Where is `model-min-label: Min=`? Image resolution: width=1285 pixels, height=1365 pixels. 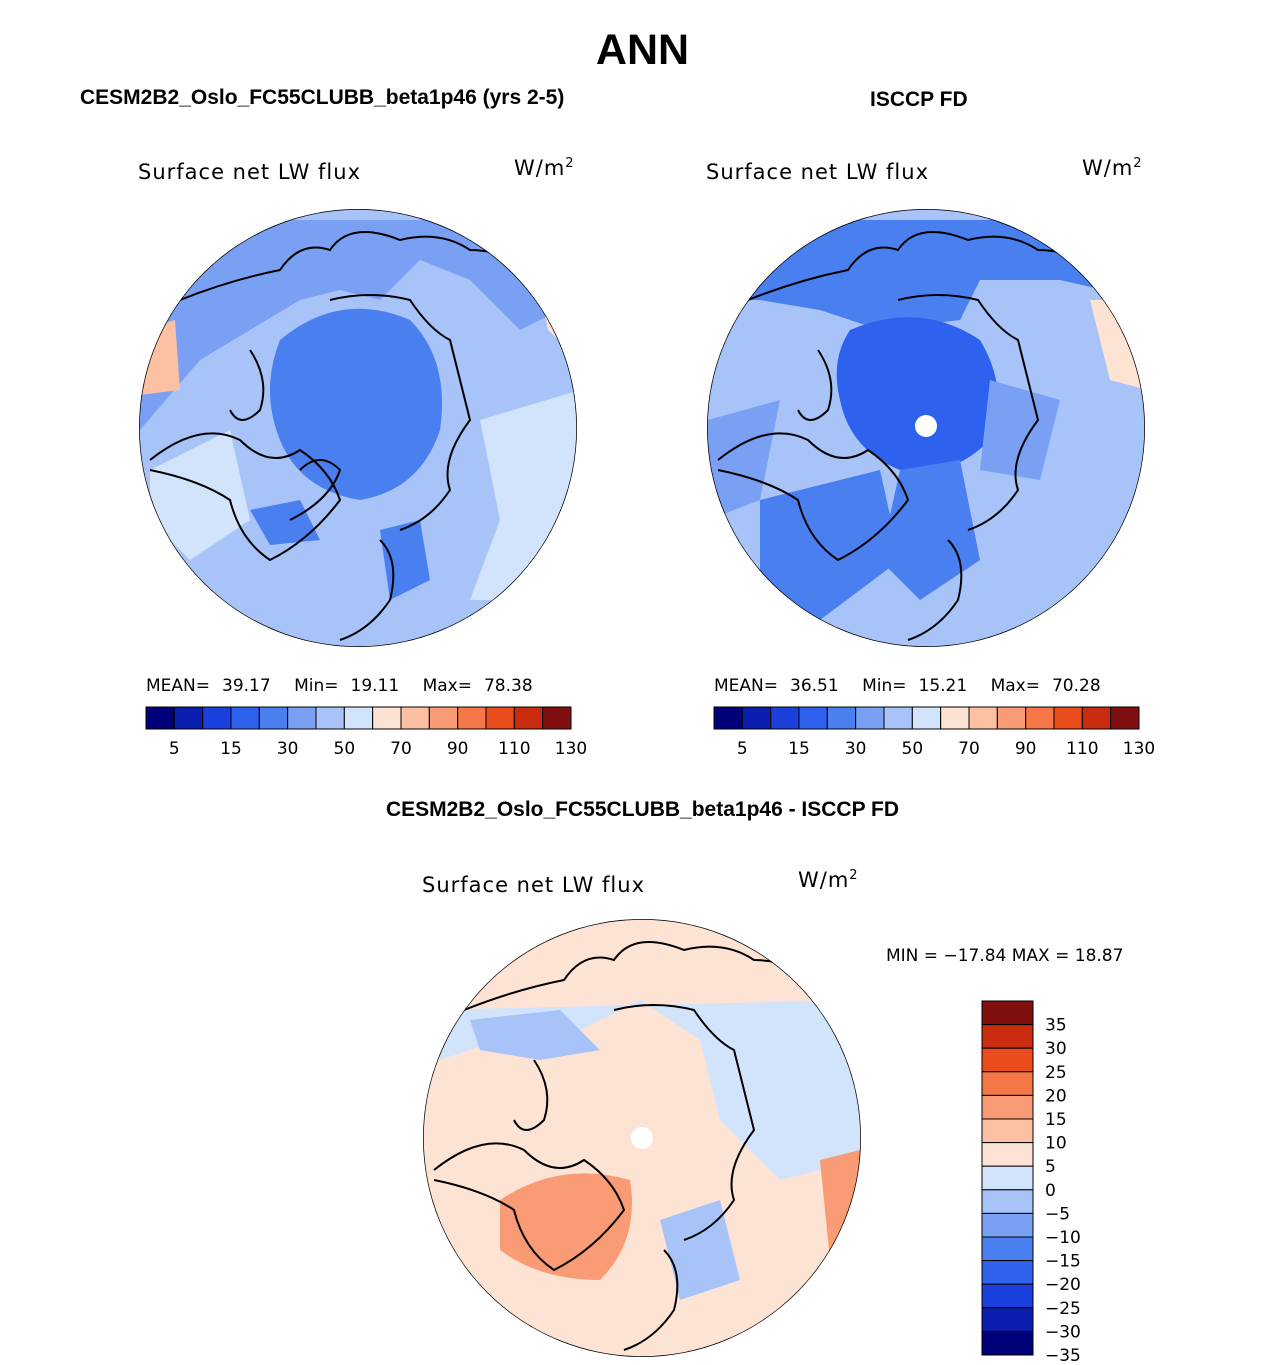
model-min-label: Min= is located at coordinates (316, 686).